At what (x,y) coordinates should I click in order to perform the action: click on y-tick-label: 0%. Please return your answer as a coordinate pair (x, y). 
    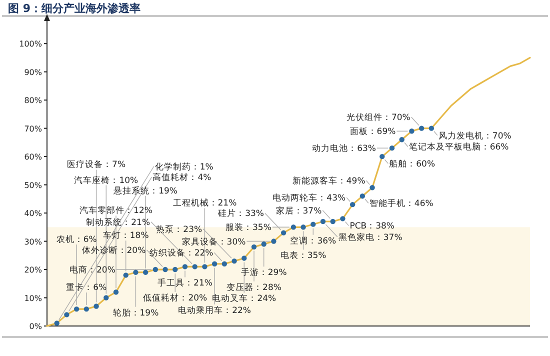
    Looking at the image, I should click on (35, 326).